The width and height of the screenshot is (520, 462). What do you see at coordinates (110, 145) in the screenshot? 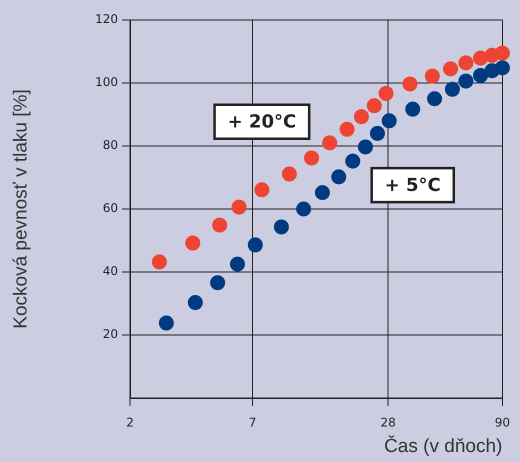
I see `y-tick-label: 80` at bounding box center [110, 145].